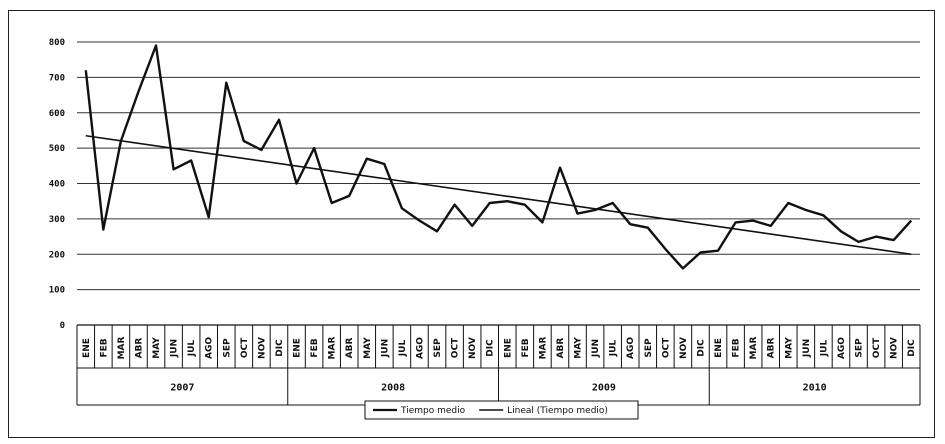 The image size is (945, 444). What do you see at coordinates (557, 411) in the screenshot?
I see `legend-label: Lineal (Tiempo medio)` at bounding box center [557, 411].